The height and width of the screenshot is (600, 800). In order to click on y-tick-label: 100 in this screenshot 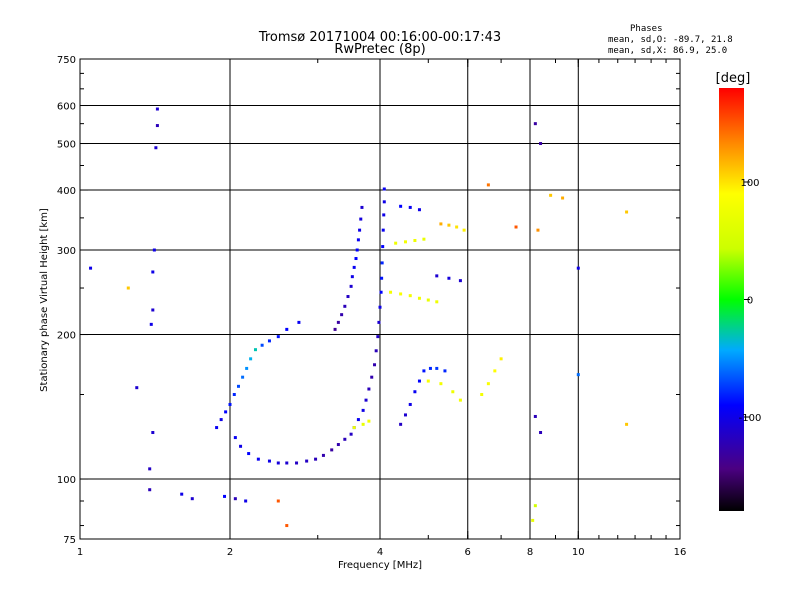, I will do `click(66, 480)`.